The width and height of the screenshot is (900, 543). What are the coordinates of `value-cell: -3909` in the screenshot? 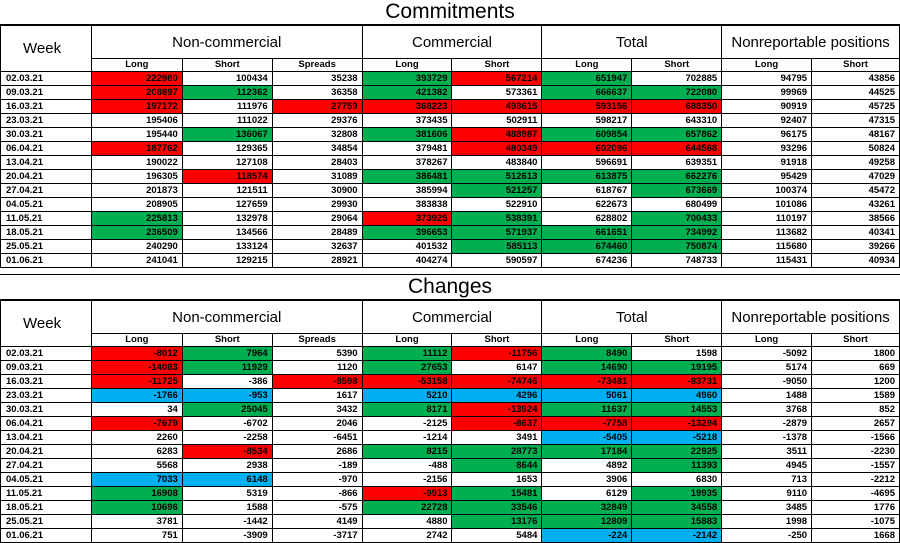 It's located at (227, 535).